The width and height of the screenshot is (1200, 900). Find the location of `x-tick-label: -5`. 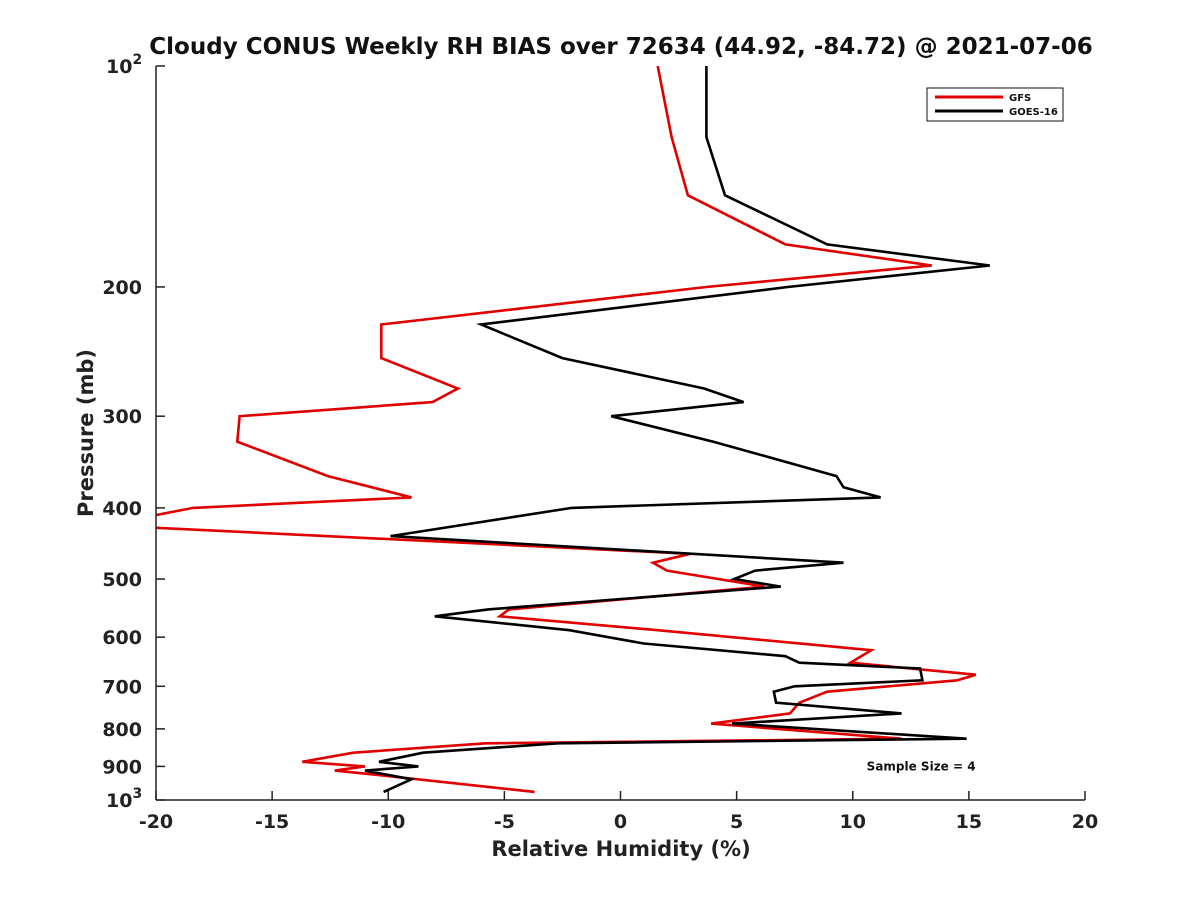

x-tick-label: -5 is located at coordinates (504, 822).